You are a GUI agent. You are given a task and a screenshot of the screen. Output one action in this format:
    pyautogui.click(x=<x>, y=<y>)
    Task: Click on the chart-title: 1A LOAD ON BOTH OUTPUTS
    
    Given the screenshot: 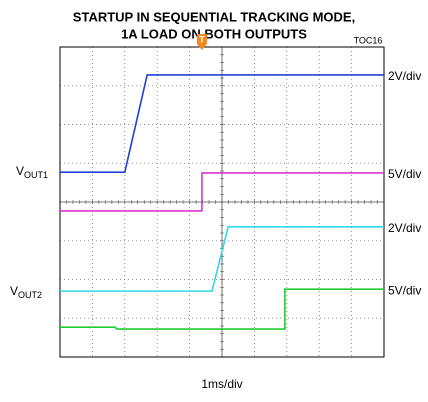 What is the action you would take?
    pyautogui.click(x=214, y=33)
    